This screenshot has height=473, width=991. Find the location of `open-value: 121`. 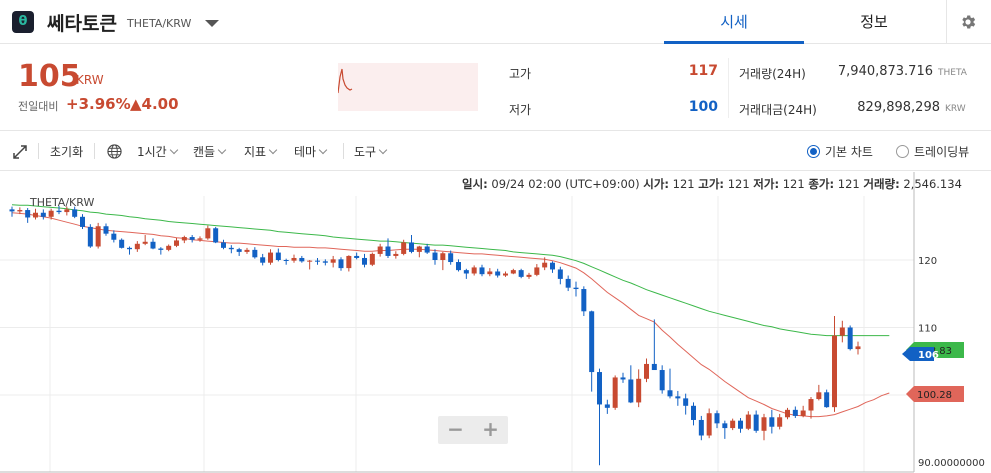

open-value: 121 is located at coordinates (683, 184).